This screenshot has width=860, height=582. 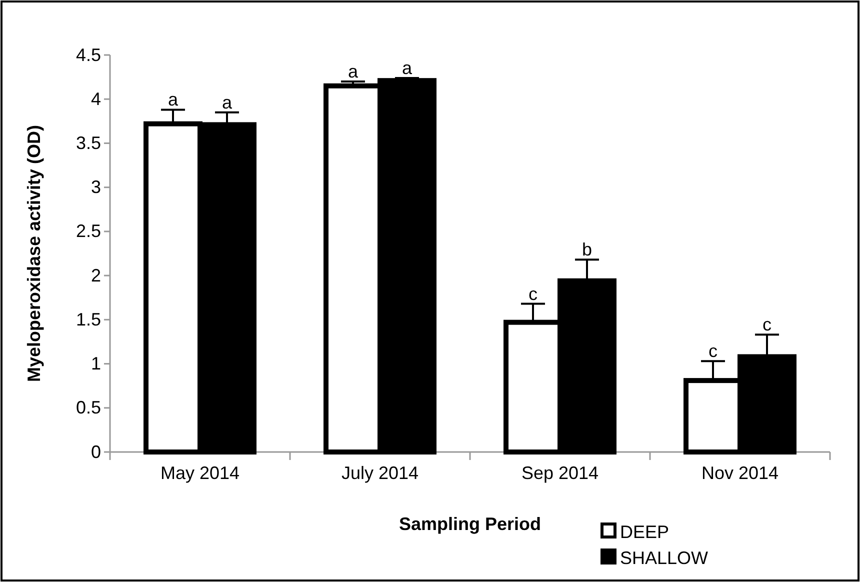 I want to click on data-label: b, so click(x=587, y=250).